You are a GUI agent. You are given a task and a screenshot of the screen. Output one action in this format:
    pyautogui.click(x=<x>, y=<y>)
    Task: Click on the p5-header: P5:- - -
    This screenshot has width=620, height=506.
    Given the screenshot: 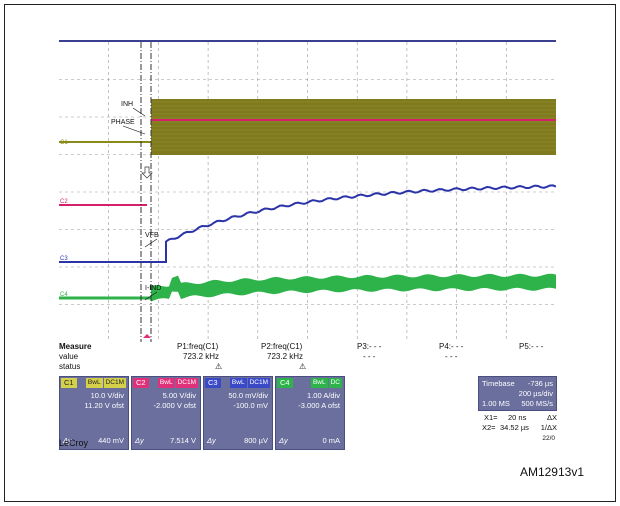 What is the action you would take?
    pyautogui.click(x=531, y=346)
    